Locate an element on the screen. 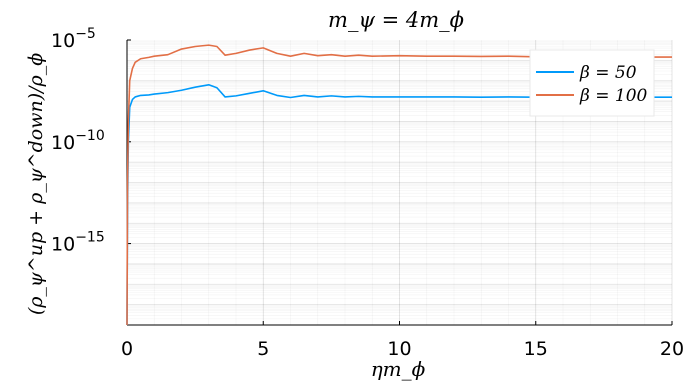 Image resolution: width=688 pixels, height=385 pixels. x-tick-label: 15 is located at coordinates (536, 349).